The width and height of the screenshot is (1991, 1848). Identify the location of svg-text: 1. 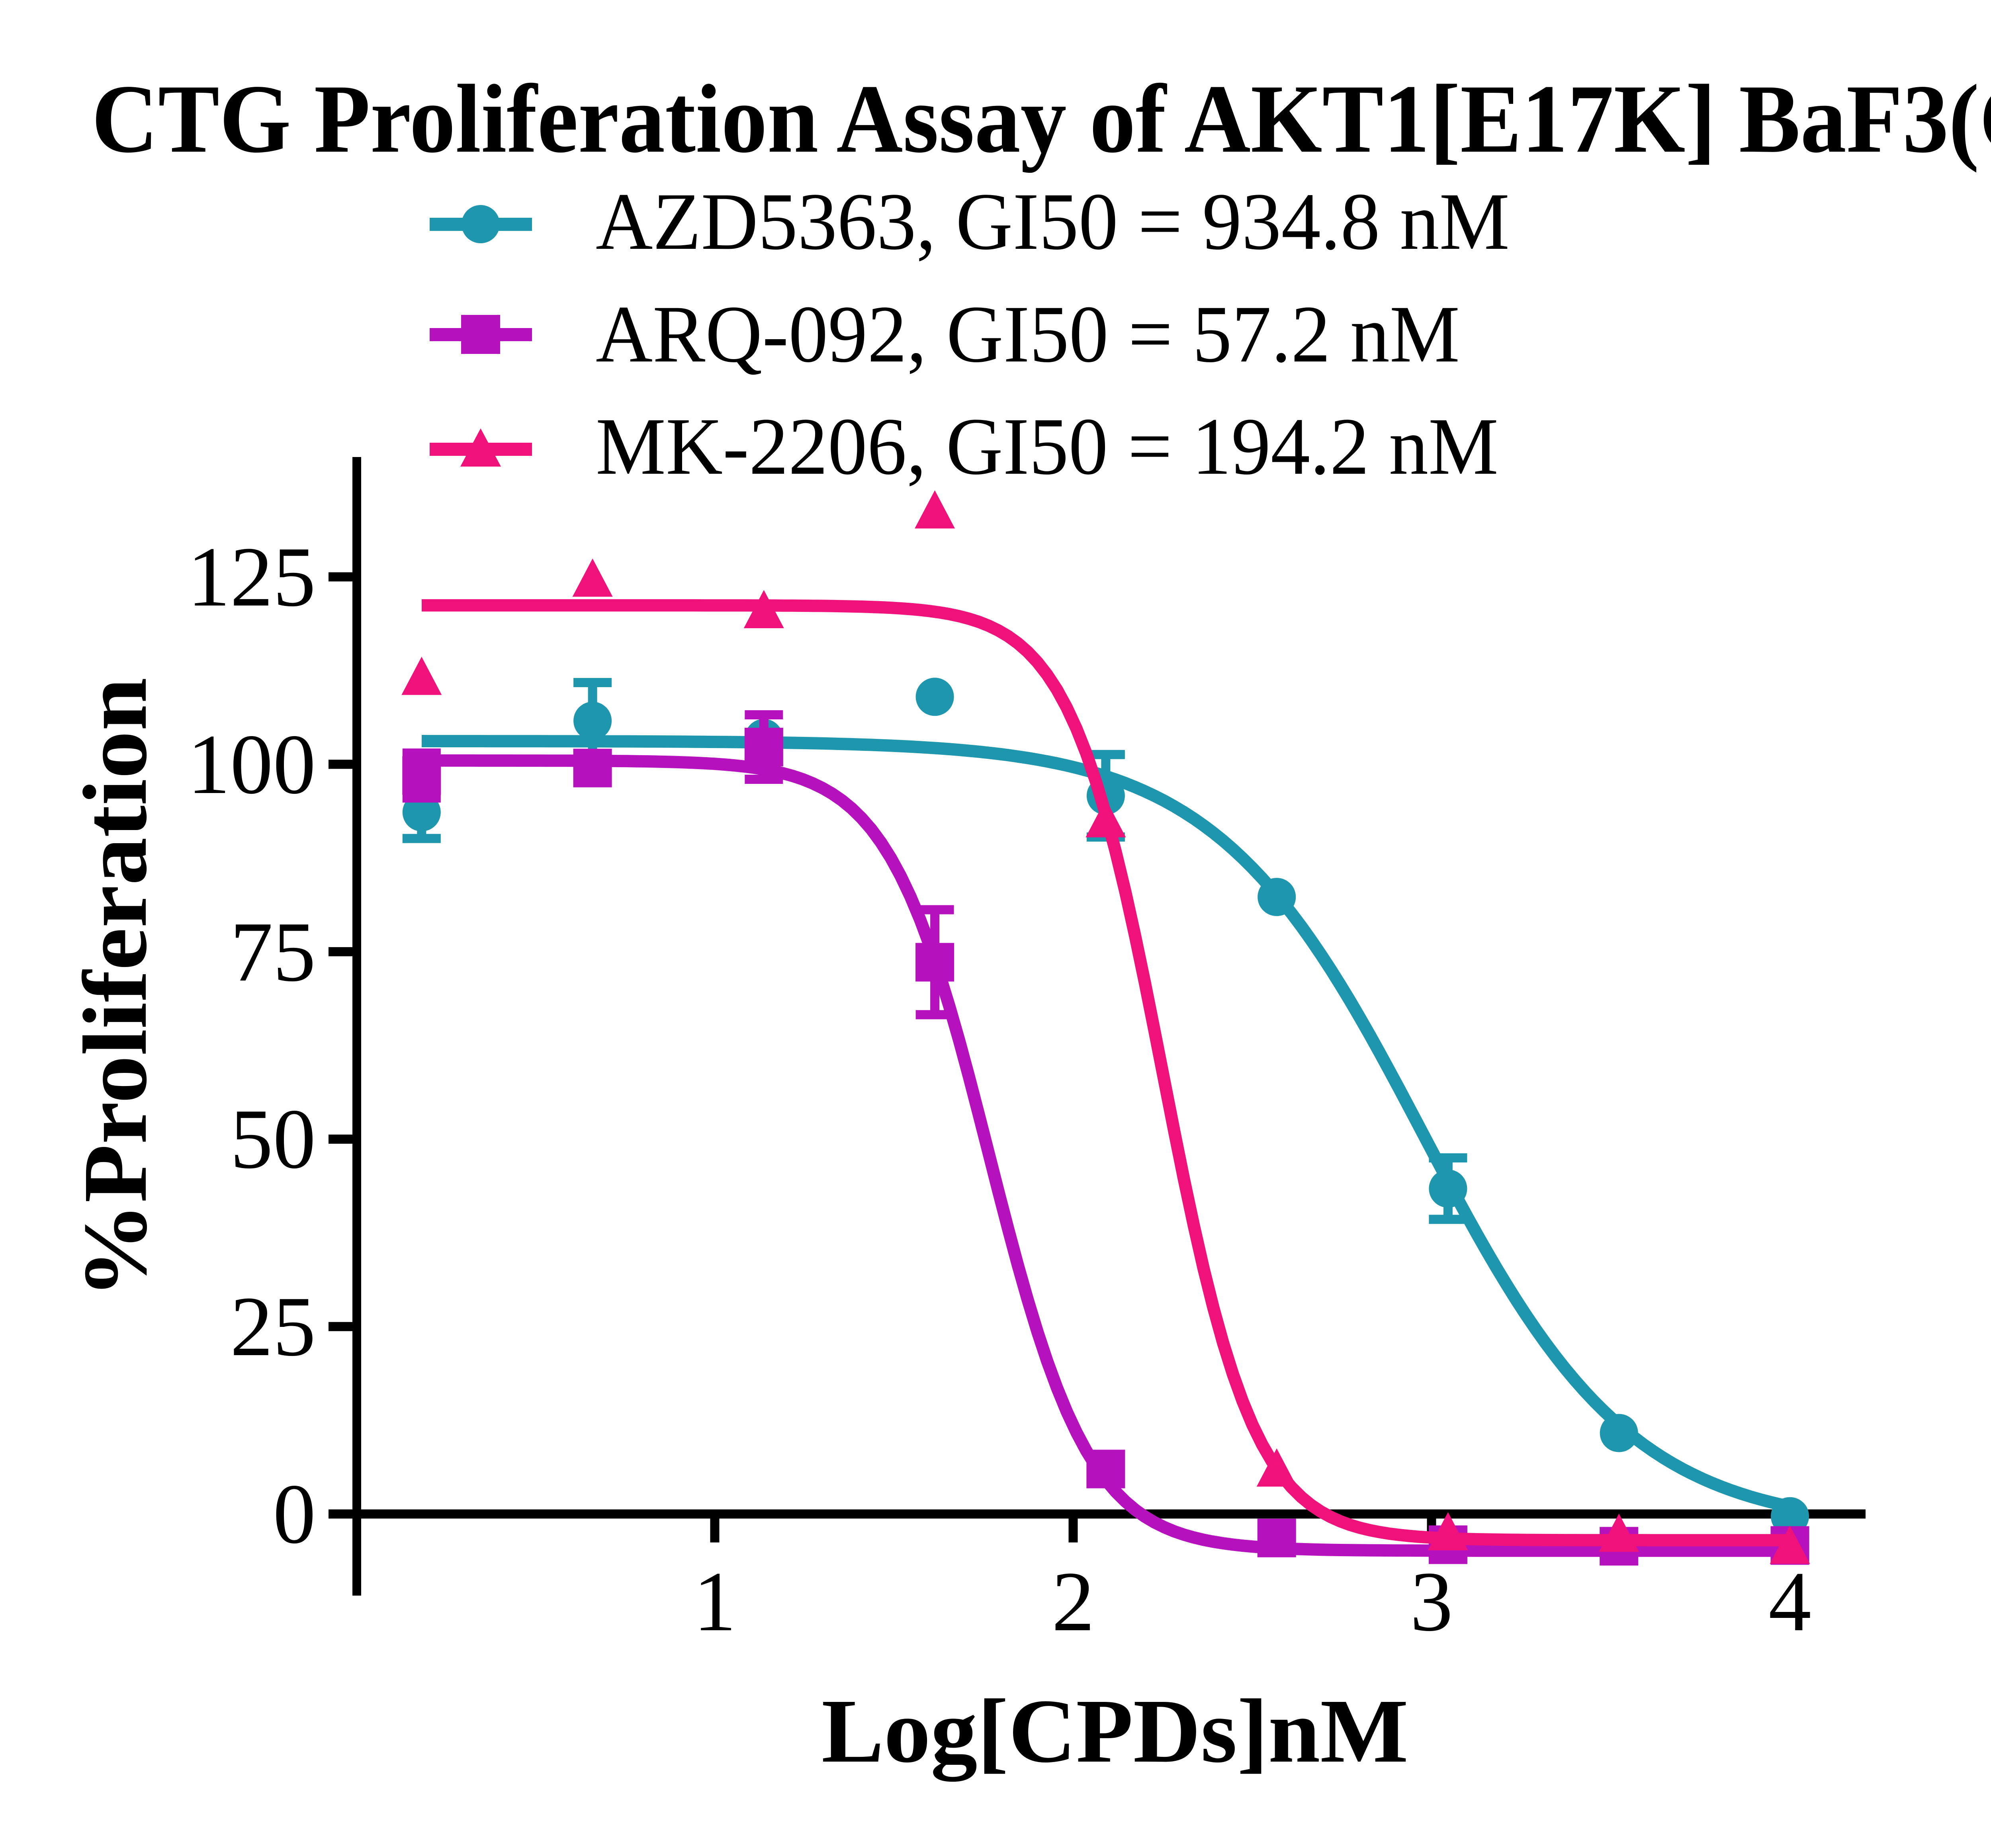
(714, 1601).